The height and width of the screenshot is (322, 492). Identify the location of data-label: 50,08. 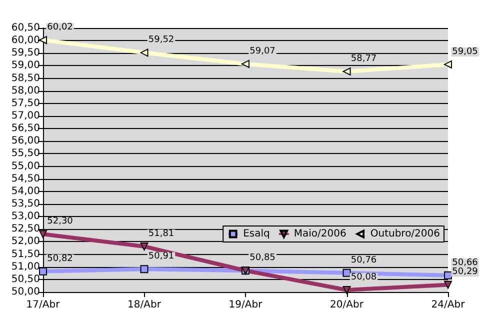
(363, 277).